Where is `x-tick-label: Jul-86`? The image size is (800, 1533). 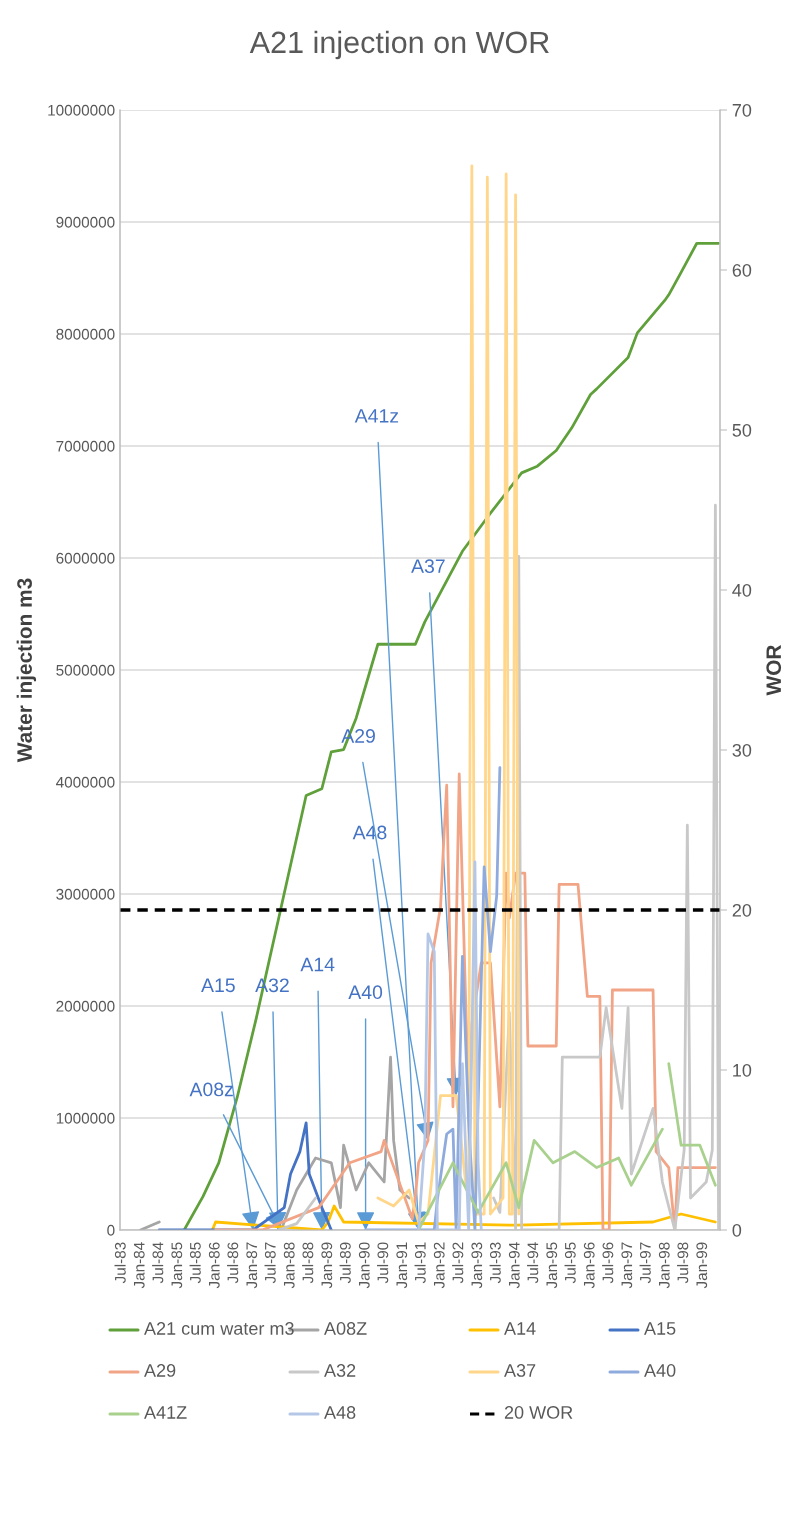 x-tick-label: Jul-86 is located at coordinates (233, 1263).